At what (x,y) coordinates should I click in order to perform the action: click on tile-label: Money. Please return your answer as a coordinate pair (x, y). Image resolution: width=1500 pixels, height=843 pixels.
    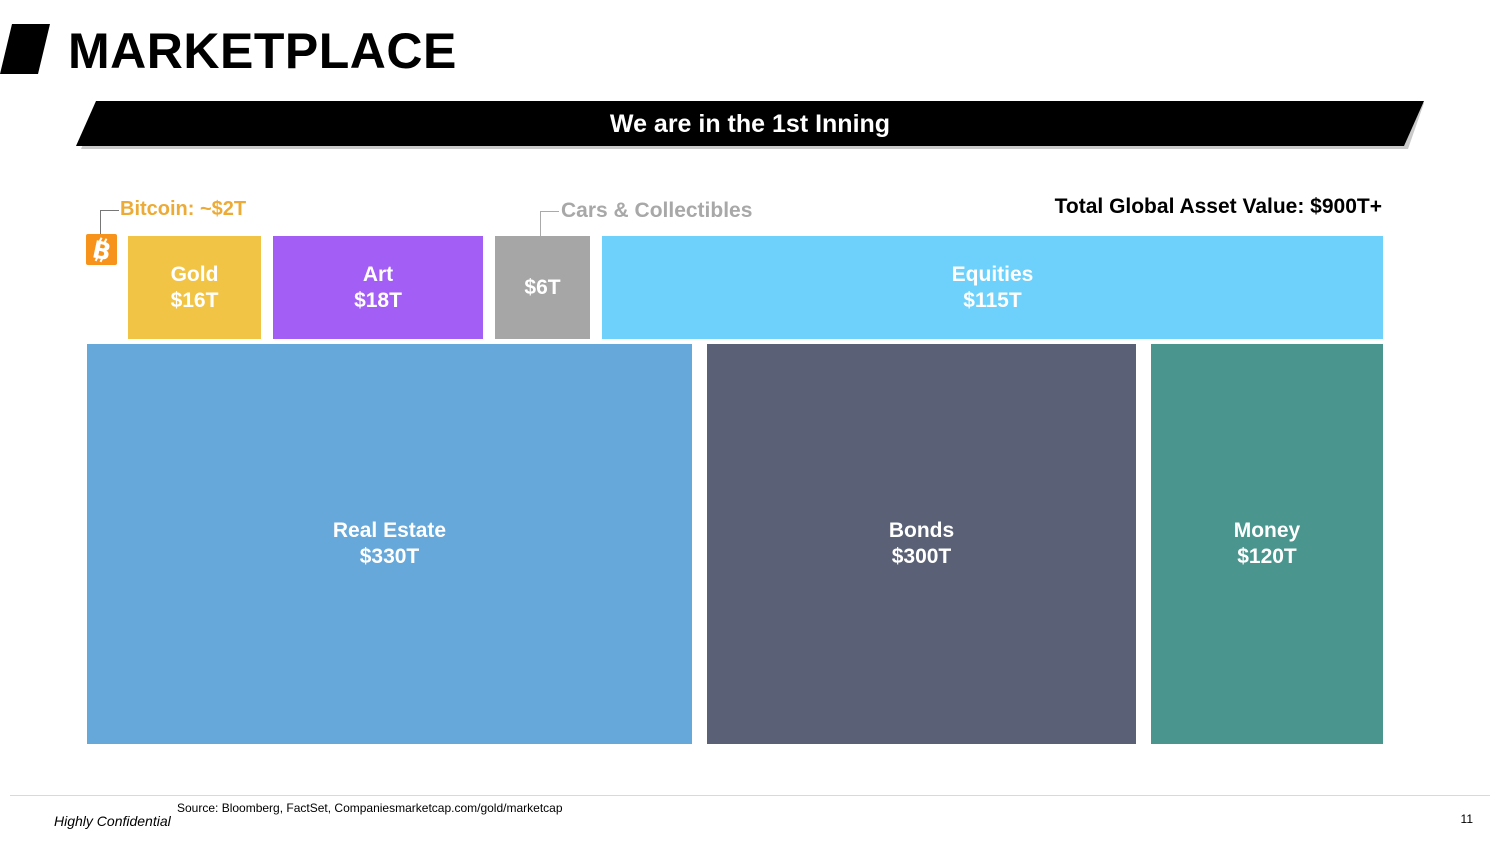
    Looking at the image, I should click on (1267, 530).